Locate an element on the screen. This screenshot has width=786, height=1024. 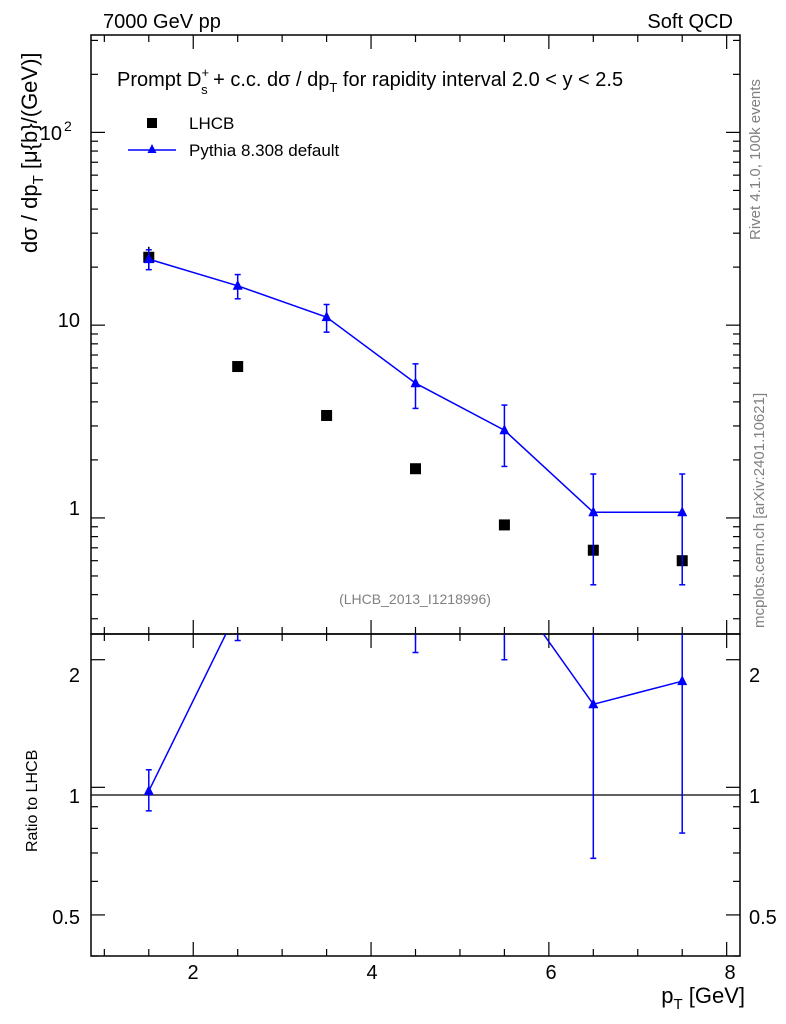
x-axis-title: pT [GeV] is located at coordinates (703, 998).